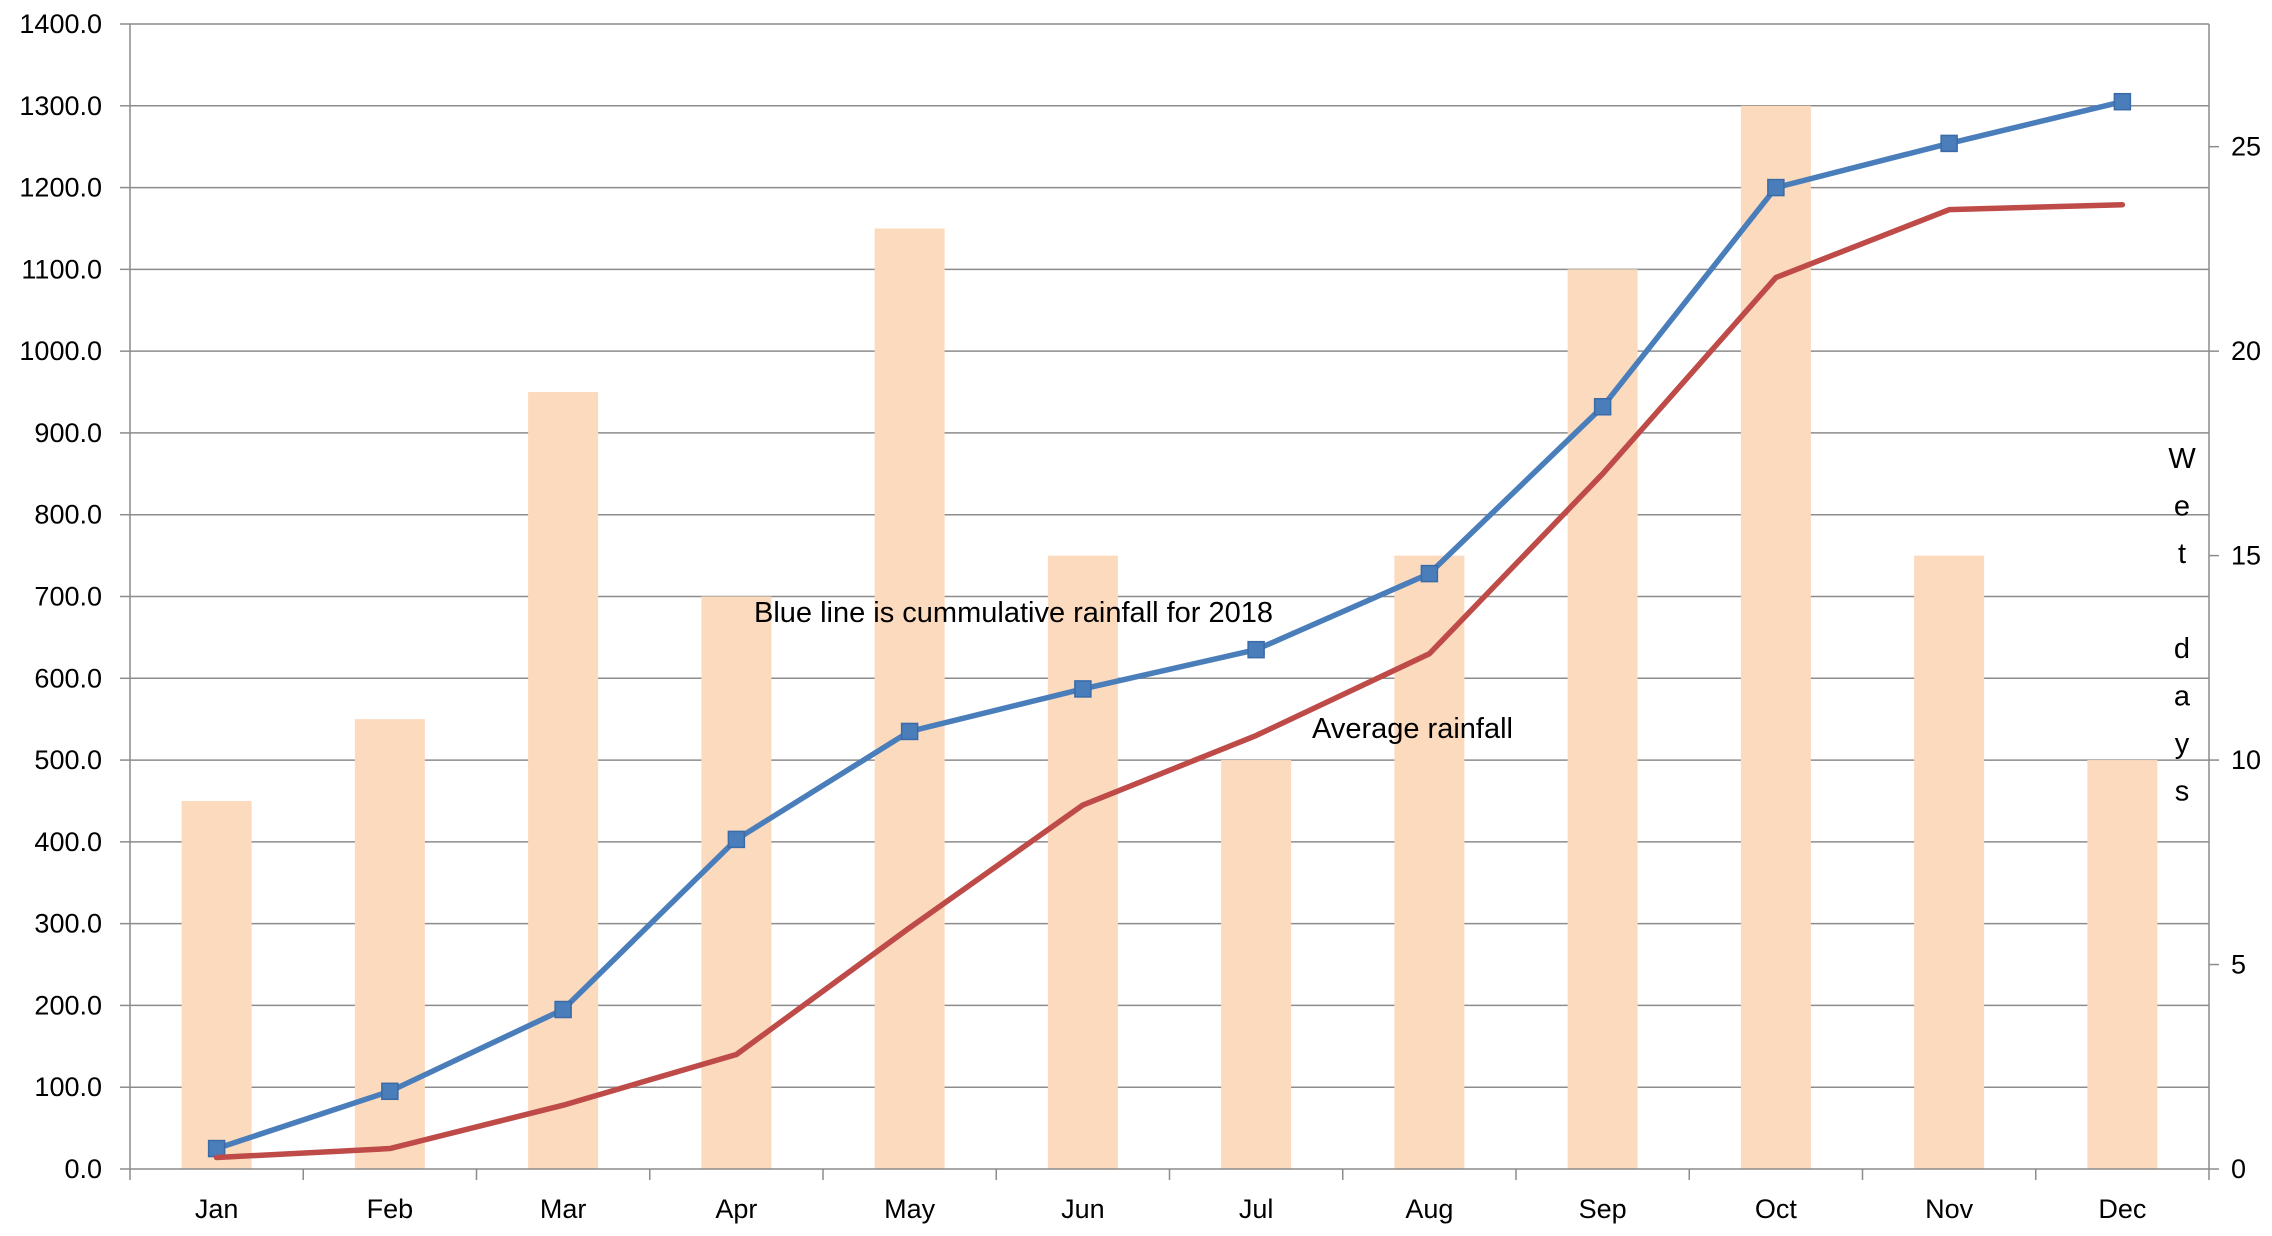 This screenshot has width=2272, height=1236. I want to click on right-axis-tick-label: 15, so click(2246, 556).